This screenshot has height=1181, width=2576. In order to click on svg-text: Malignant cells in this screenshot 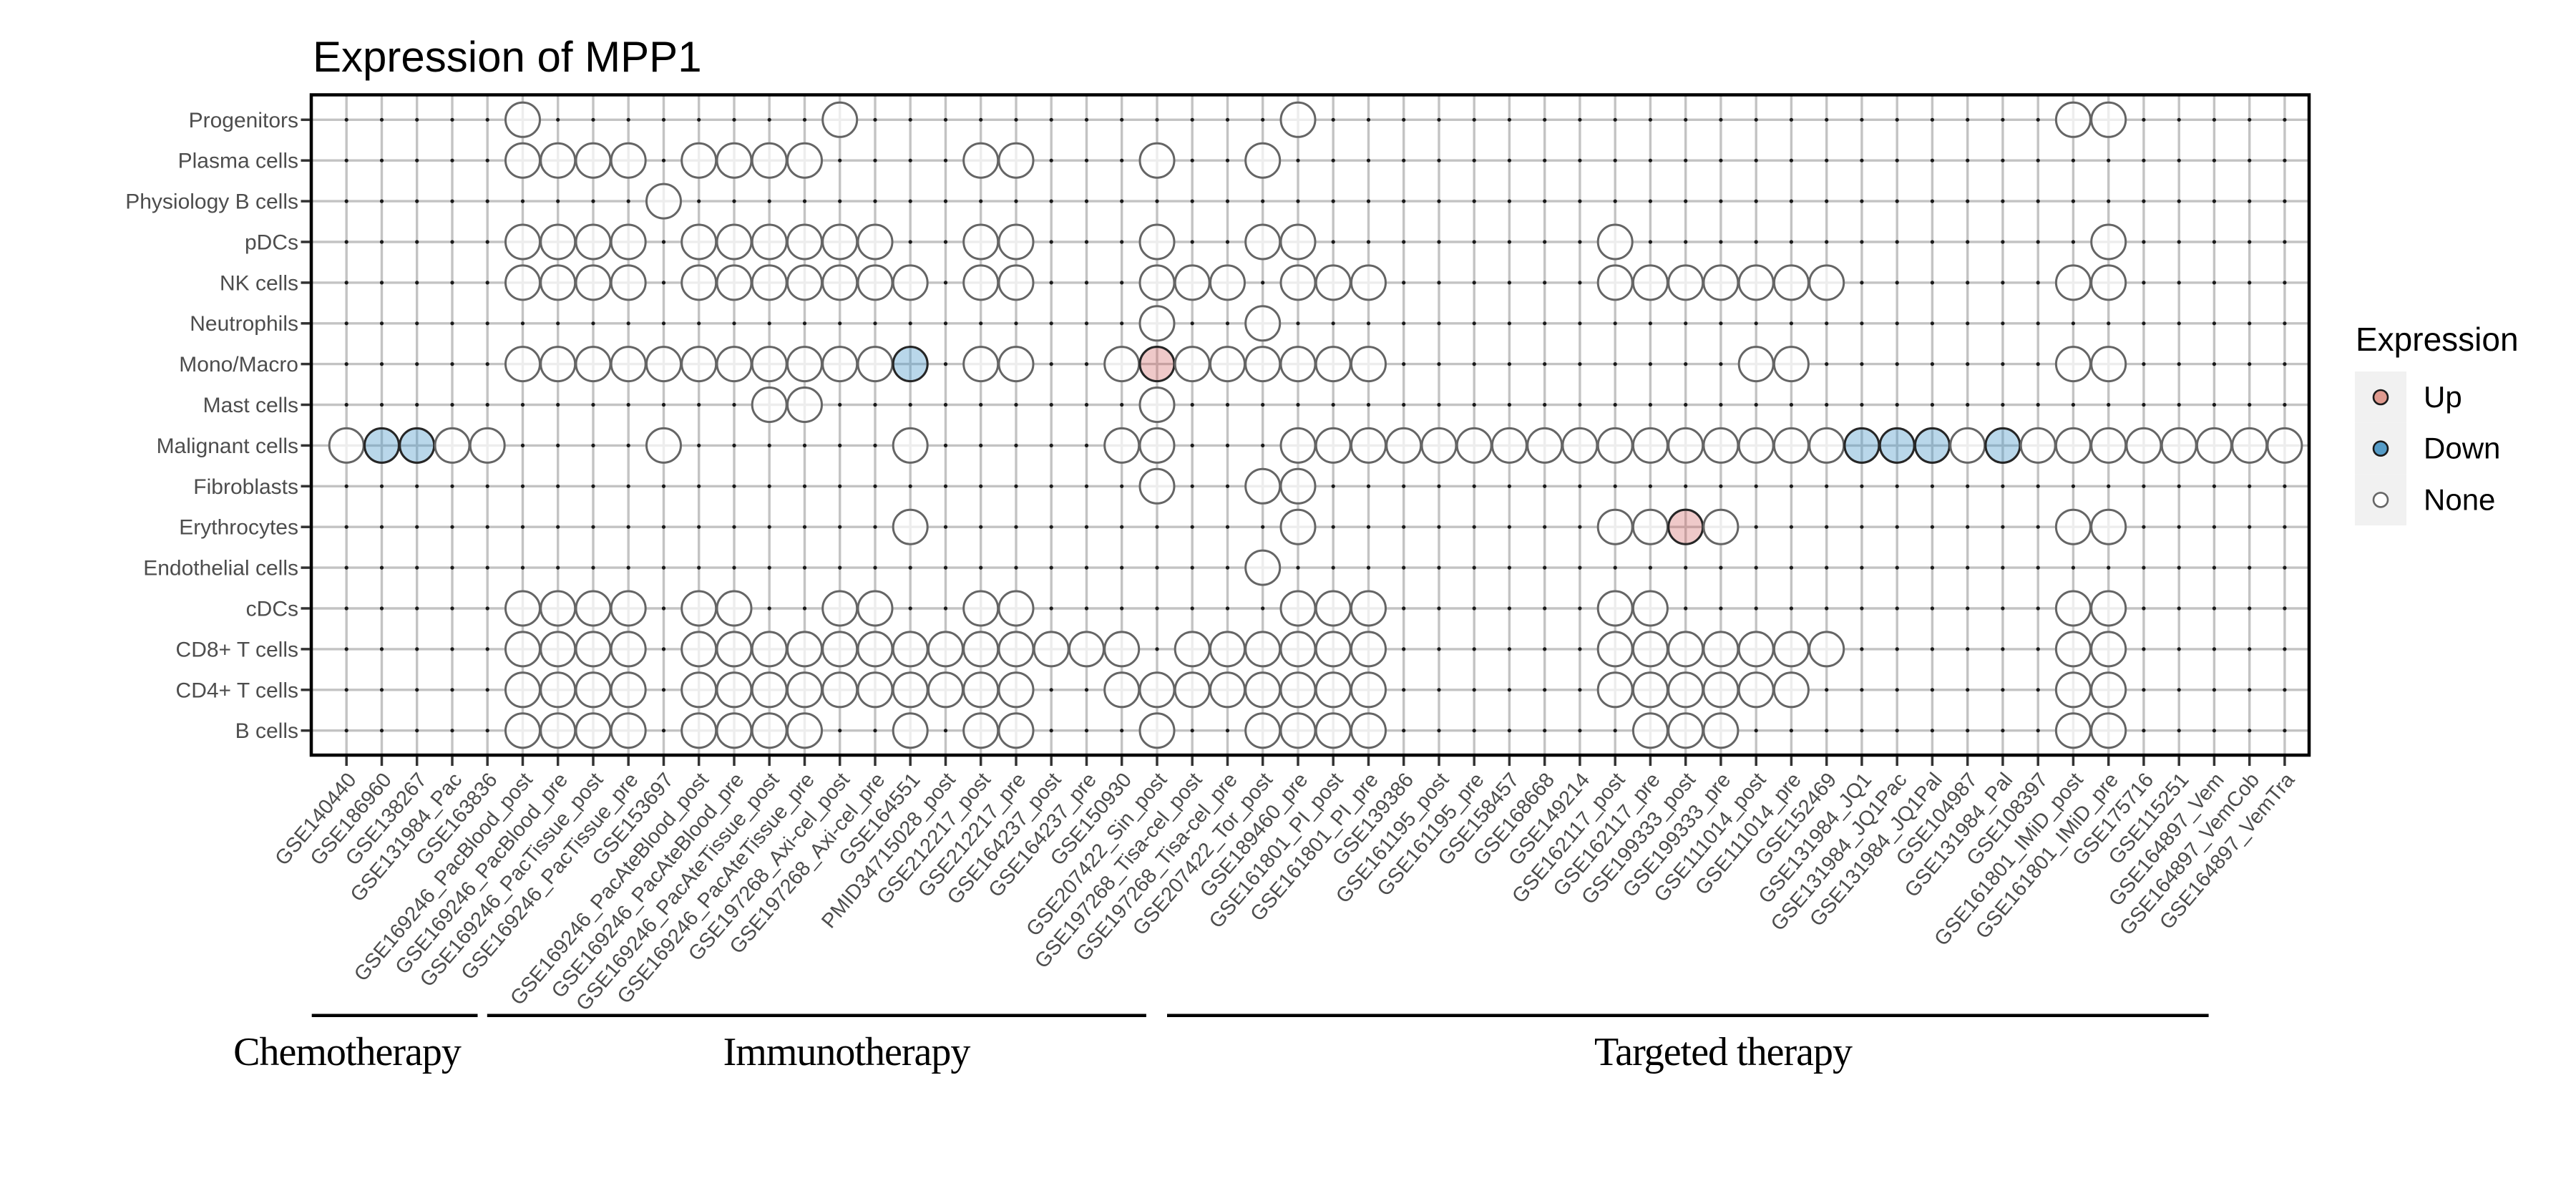, I will do `click(227, 446)`.